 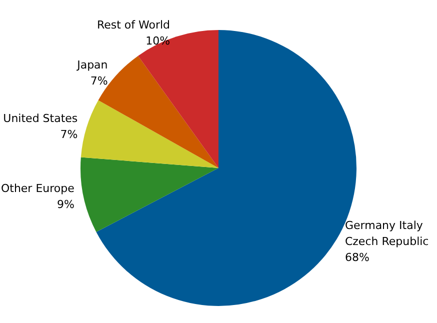 What do you see at coordinates (37, 188) in the screenshot?
I see `slice-label: Other Europe` at bounding box center [37, 188].